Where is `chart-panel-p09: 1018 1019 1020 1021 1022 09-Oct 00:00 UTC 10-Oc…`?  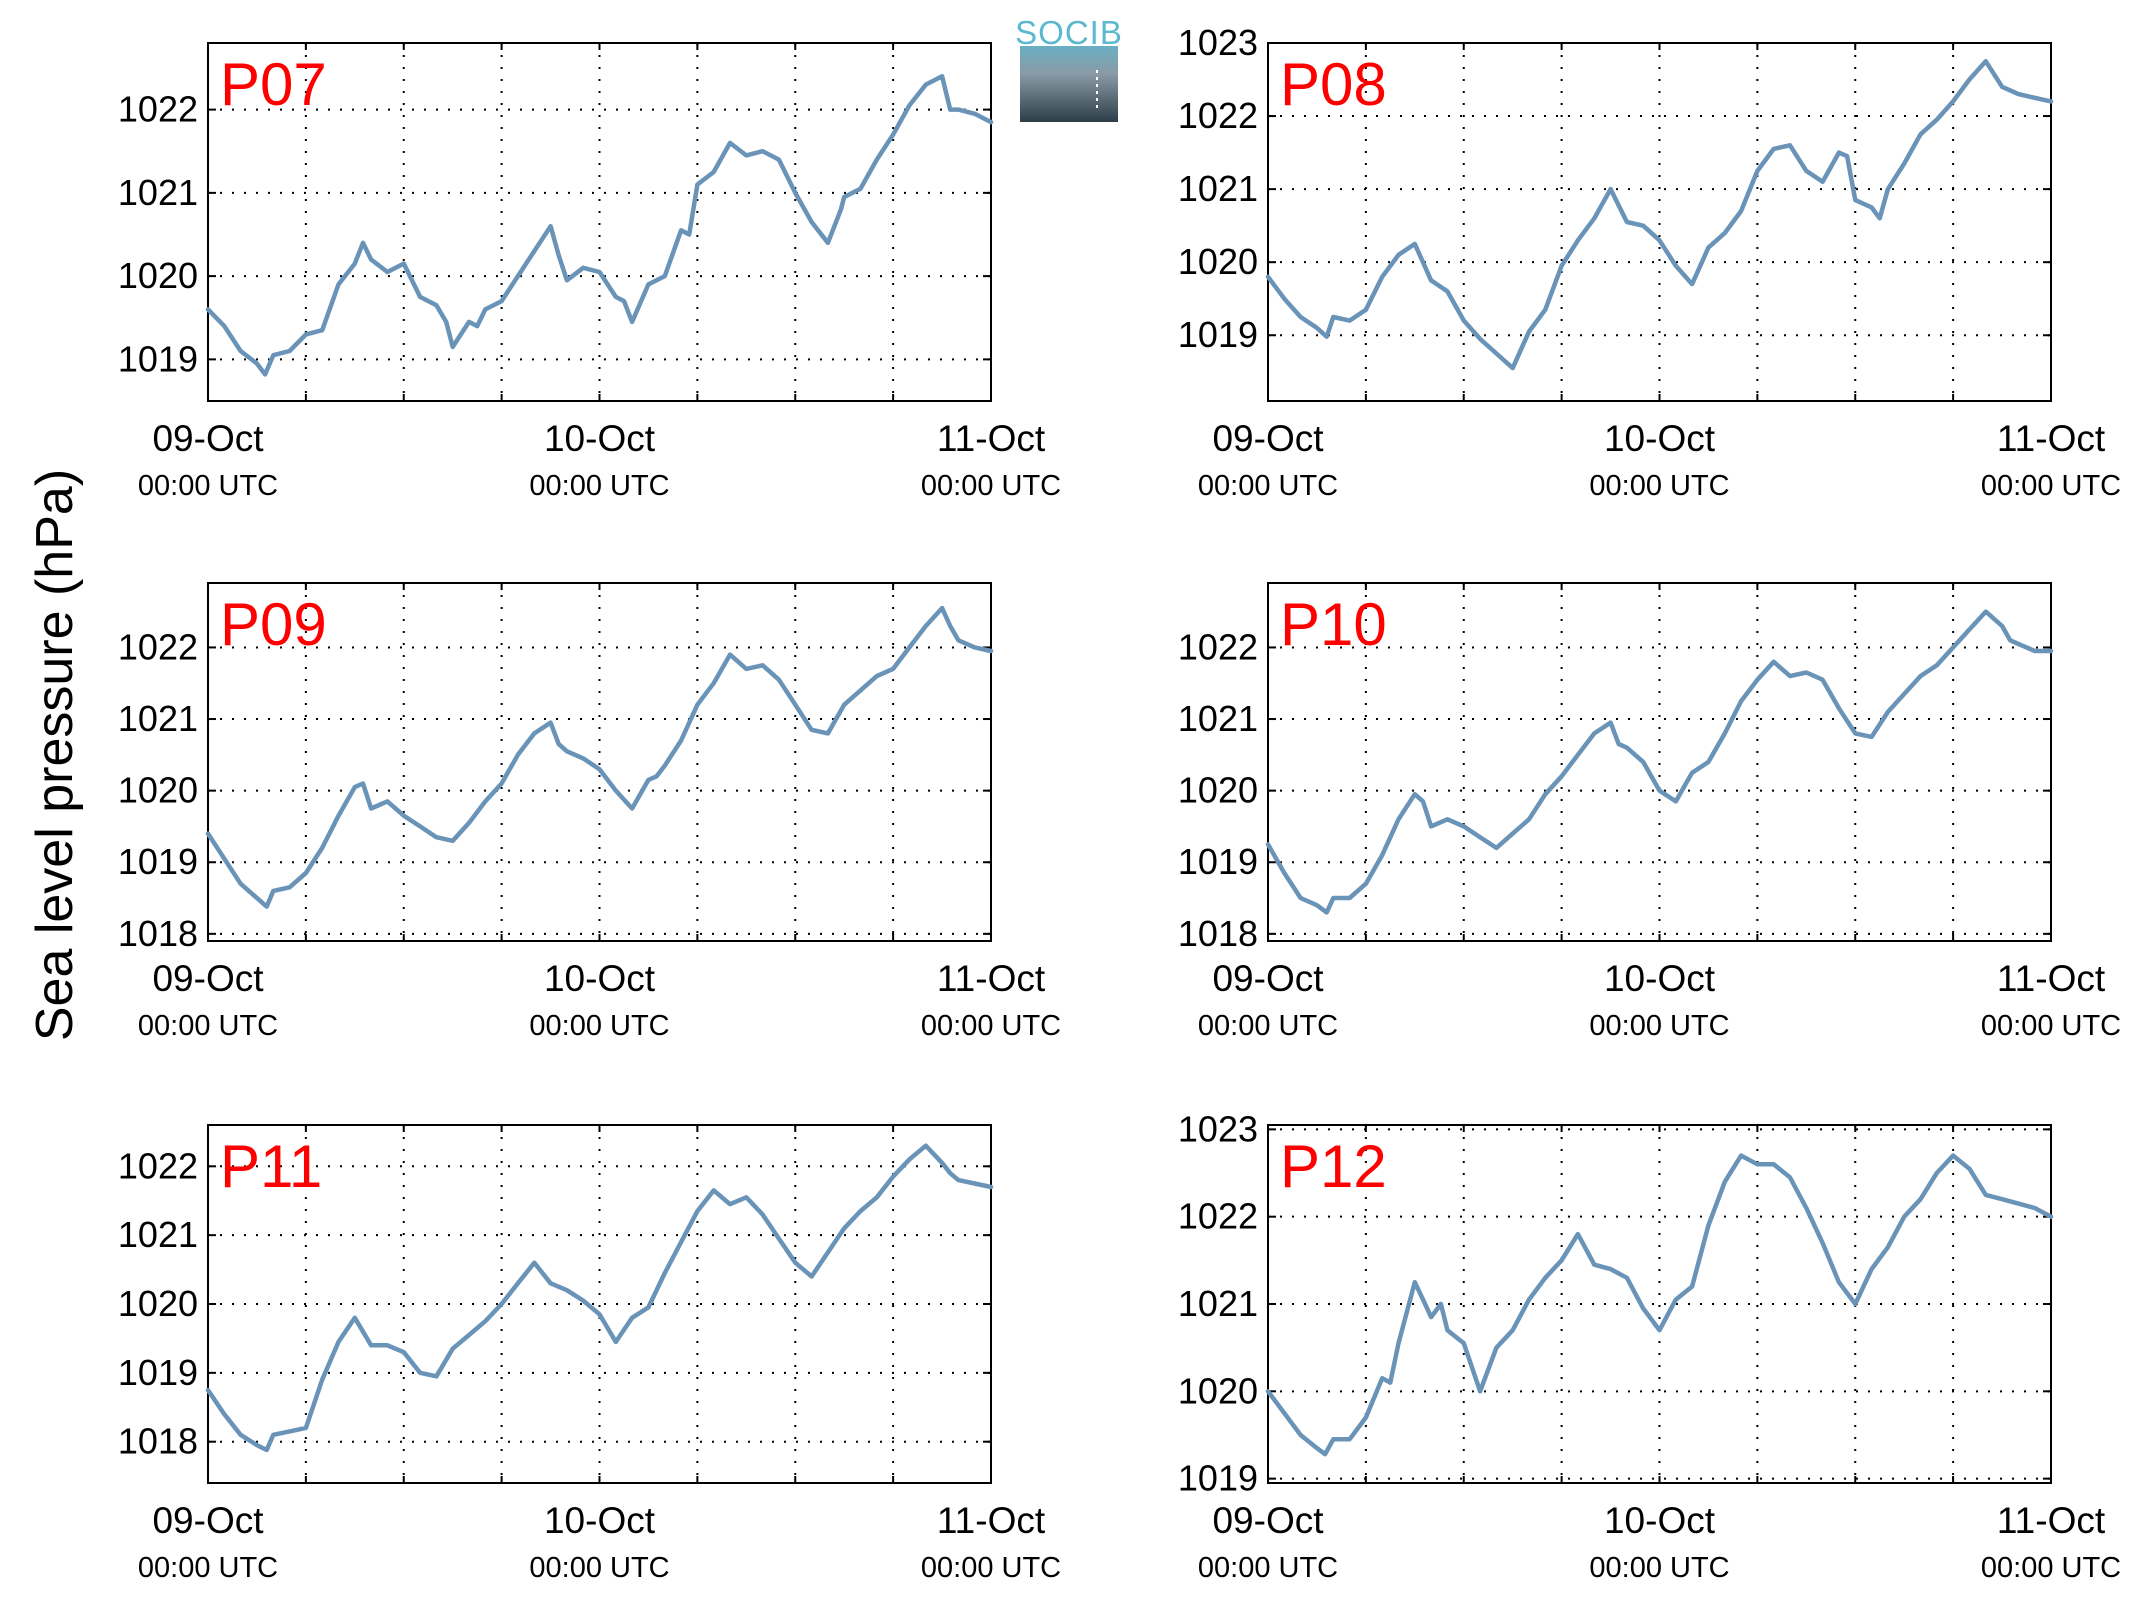
chart-panel-p09: 1018 1019 1020 1021 1022 09-Oct 00:00 UTC 10-Oc… is located at coordinates (589, 812).